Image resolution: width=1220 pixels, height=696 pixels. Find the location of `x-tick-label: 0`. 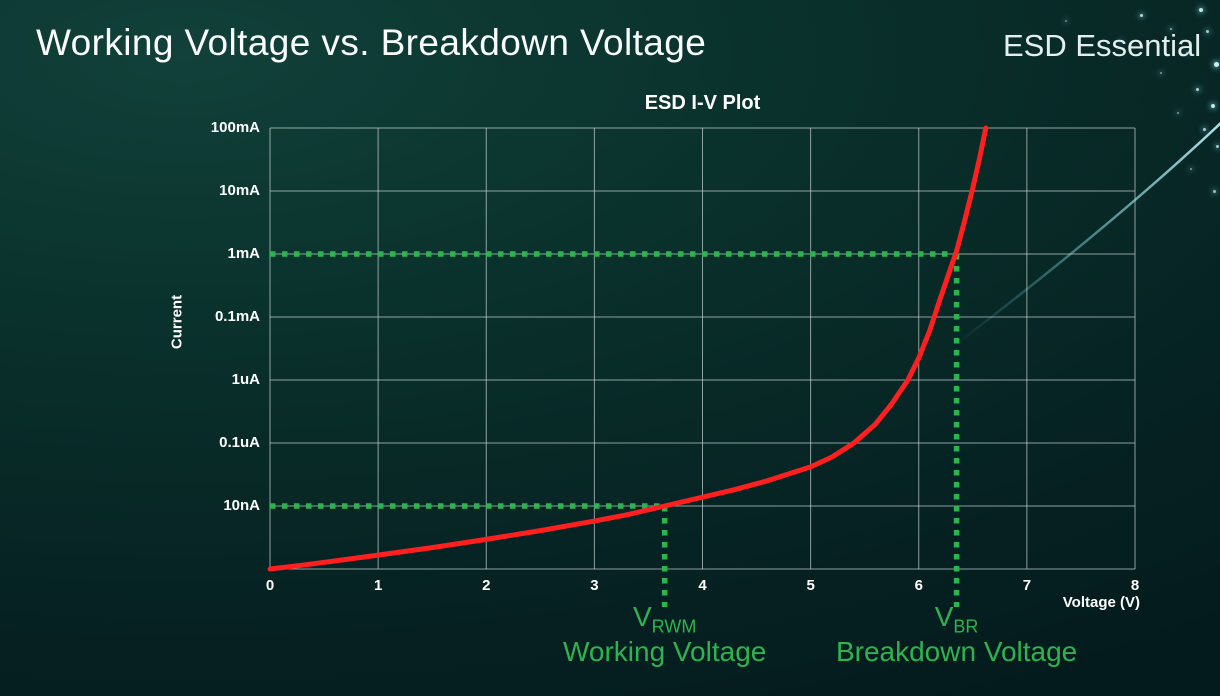

x-tick-label: 0 is located at coordinates (270, 585).